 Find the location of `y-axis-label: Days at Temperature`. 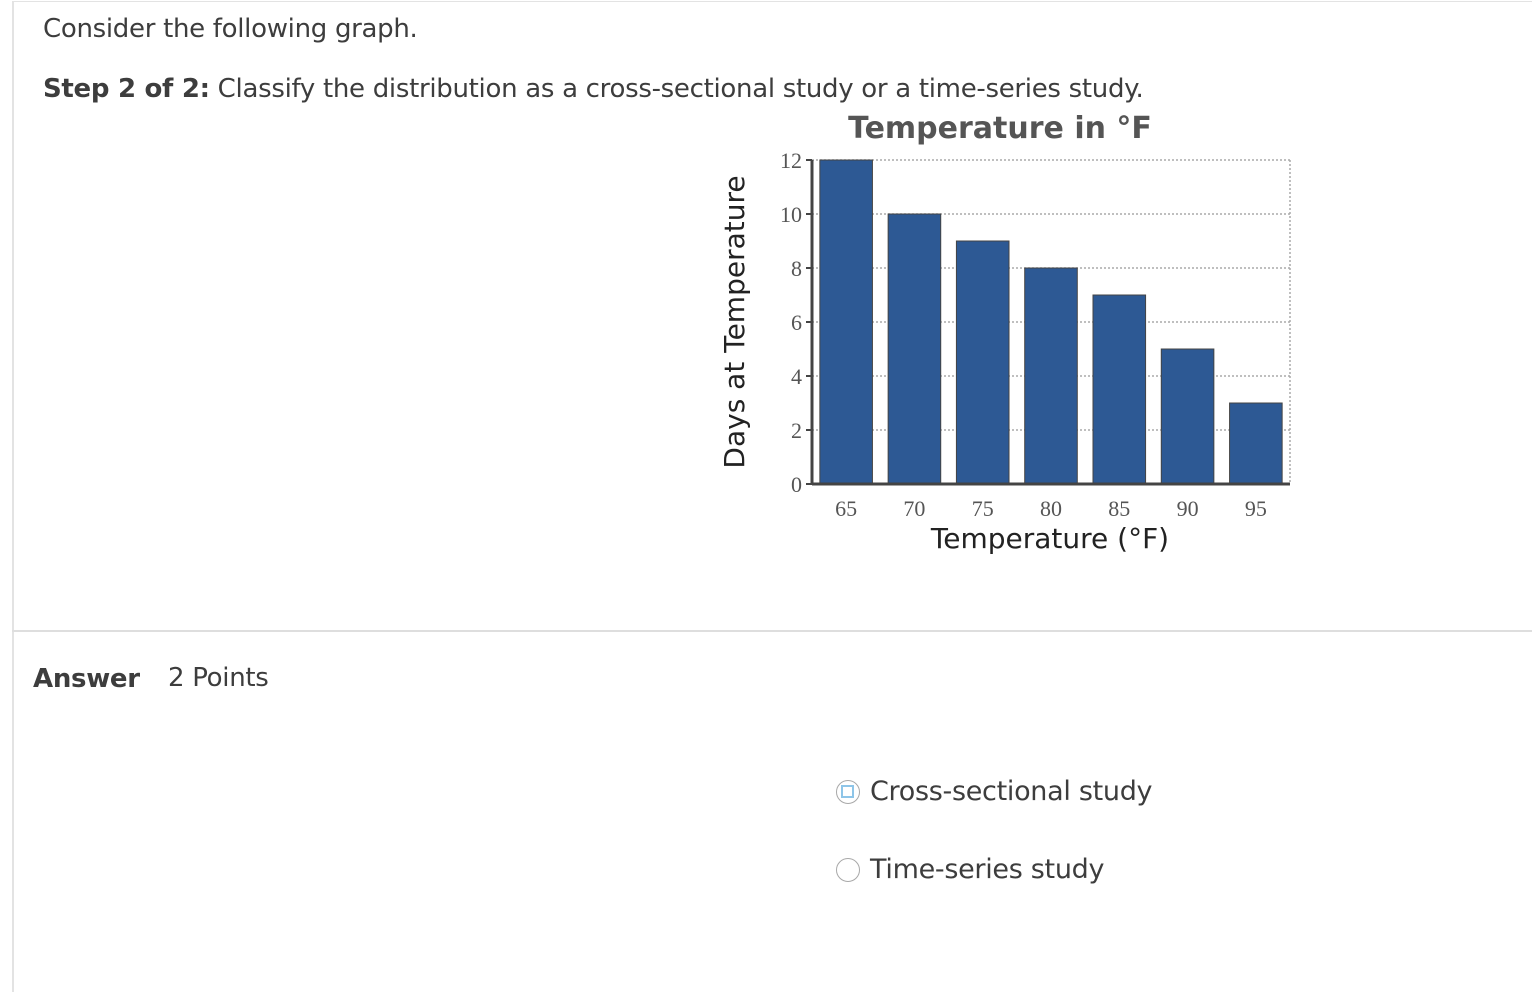

y-axis-label: Days at Temperature is located at coordinates (734, 321).